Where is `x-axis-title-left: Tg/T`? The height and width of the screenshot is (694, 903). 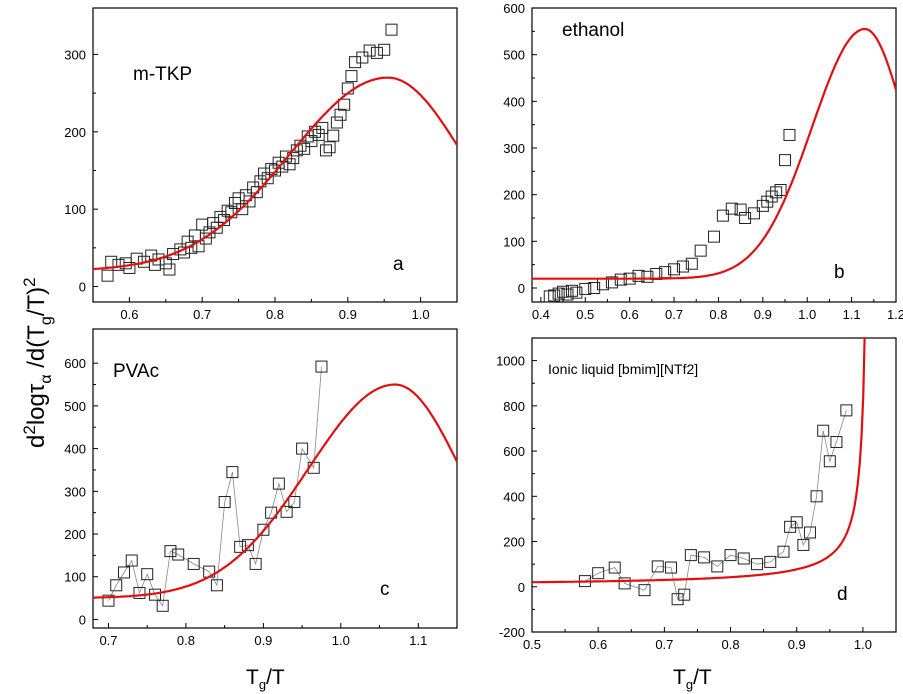
x-axis-title-left: Tg/T is located at coordinates (265, 679).